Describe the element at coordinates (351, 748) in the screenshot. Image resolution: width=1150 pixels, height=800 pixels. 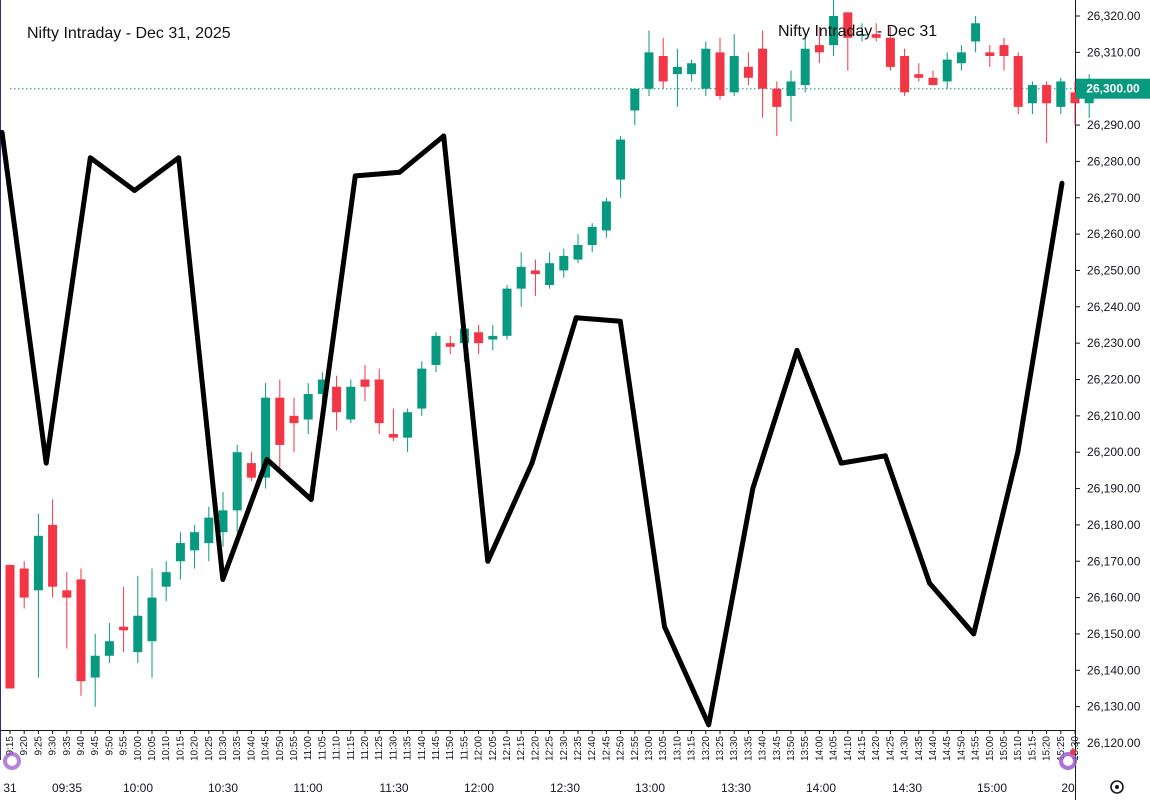
I see `time-slot-label: 11:15` at that location.